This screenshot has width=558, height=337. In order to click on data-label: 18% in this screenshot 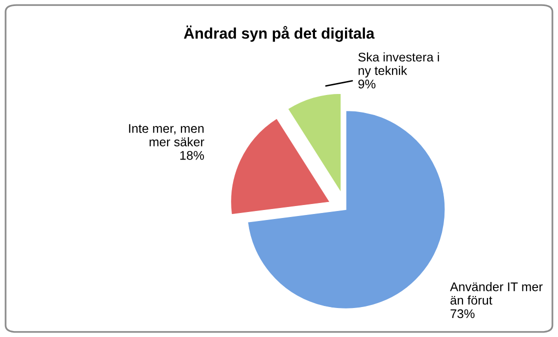, I will do `click(192, 155)`.